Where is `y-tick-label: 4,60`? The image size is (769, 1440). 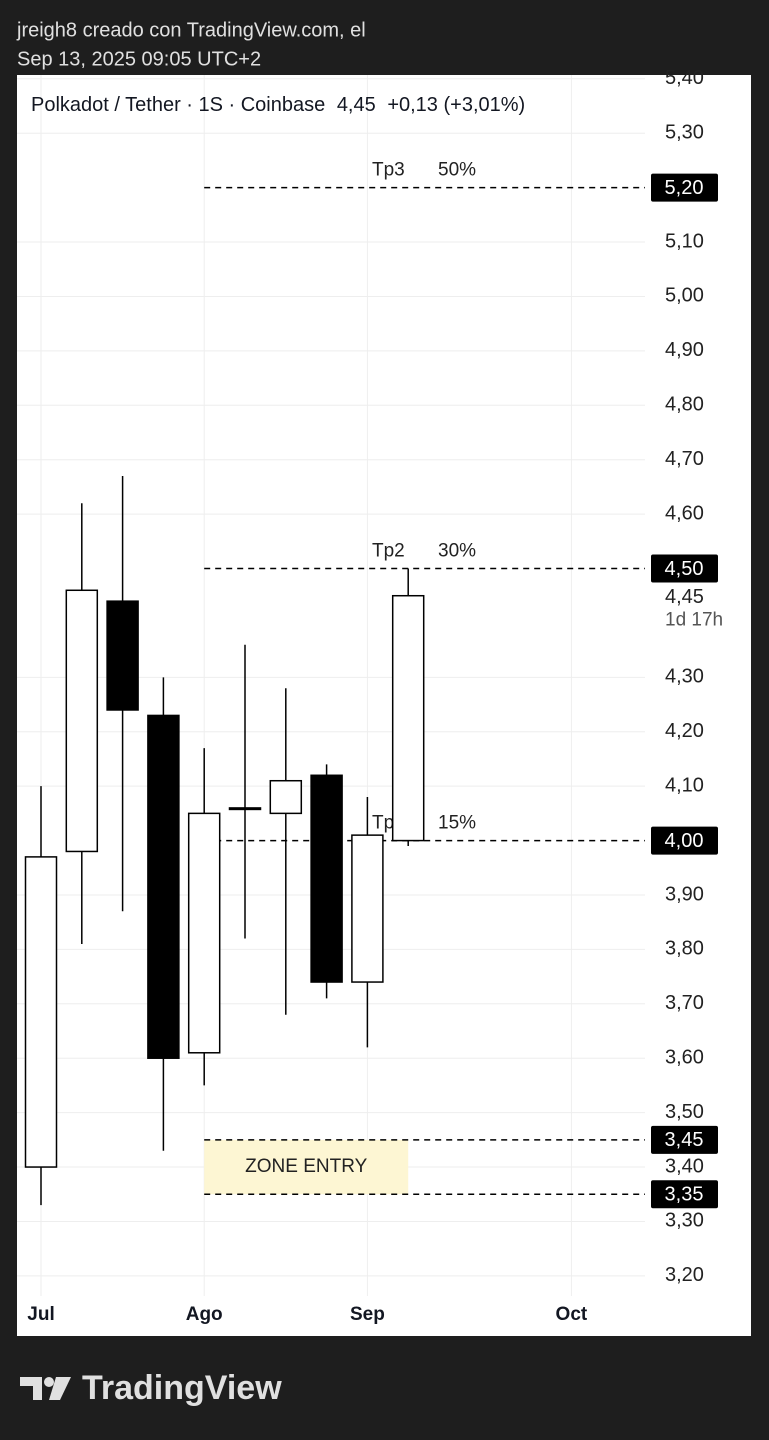
y-tick-label: 4,60 is located at coordinates (684, 513).